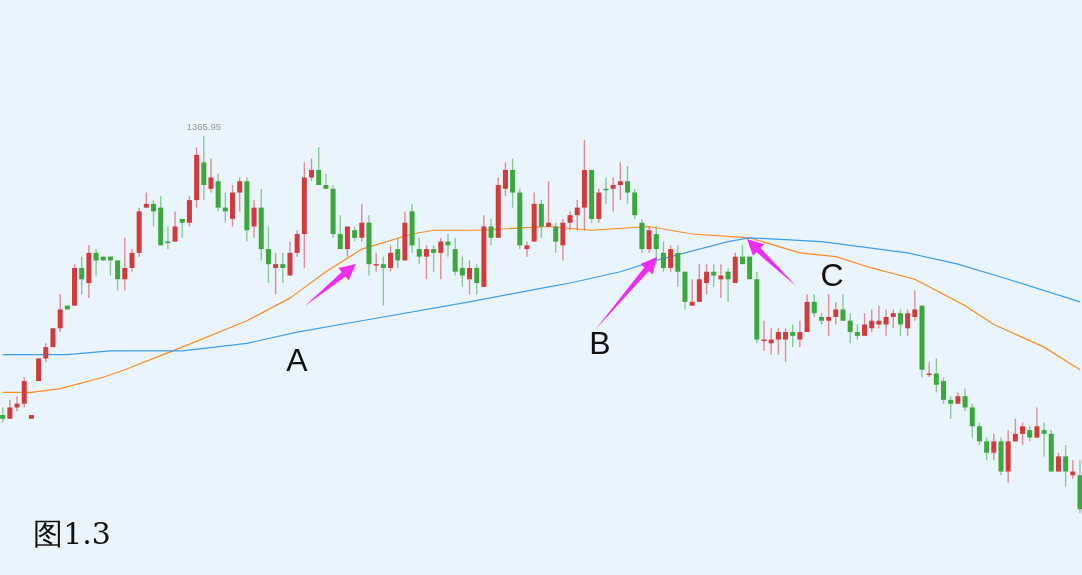  What do you see at coordinates (600, 343) in the screenshot?
I see `annotation: B` at bounding box center [600, 343].